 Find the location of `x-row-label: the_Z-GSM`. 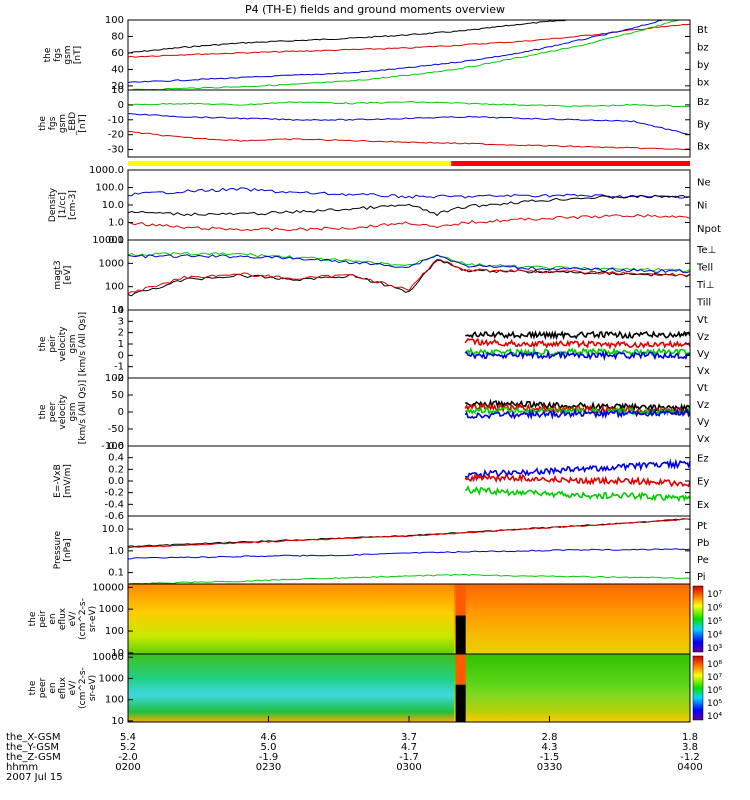

x-row-label: the_Z-GSM is located at coordinates (33, 757).